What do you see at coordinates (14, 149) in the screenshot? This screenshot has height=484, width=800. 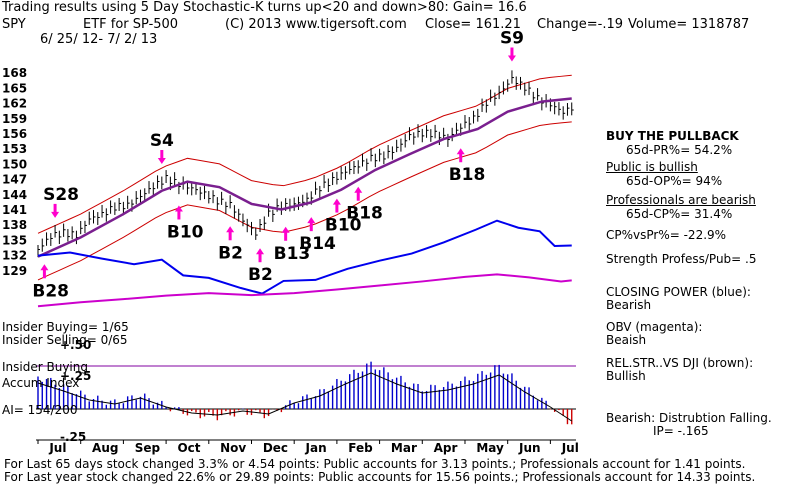 I see `y-tick-label: 153` at bounding box center [14, 149].